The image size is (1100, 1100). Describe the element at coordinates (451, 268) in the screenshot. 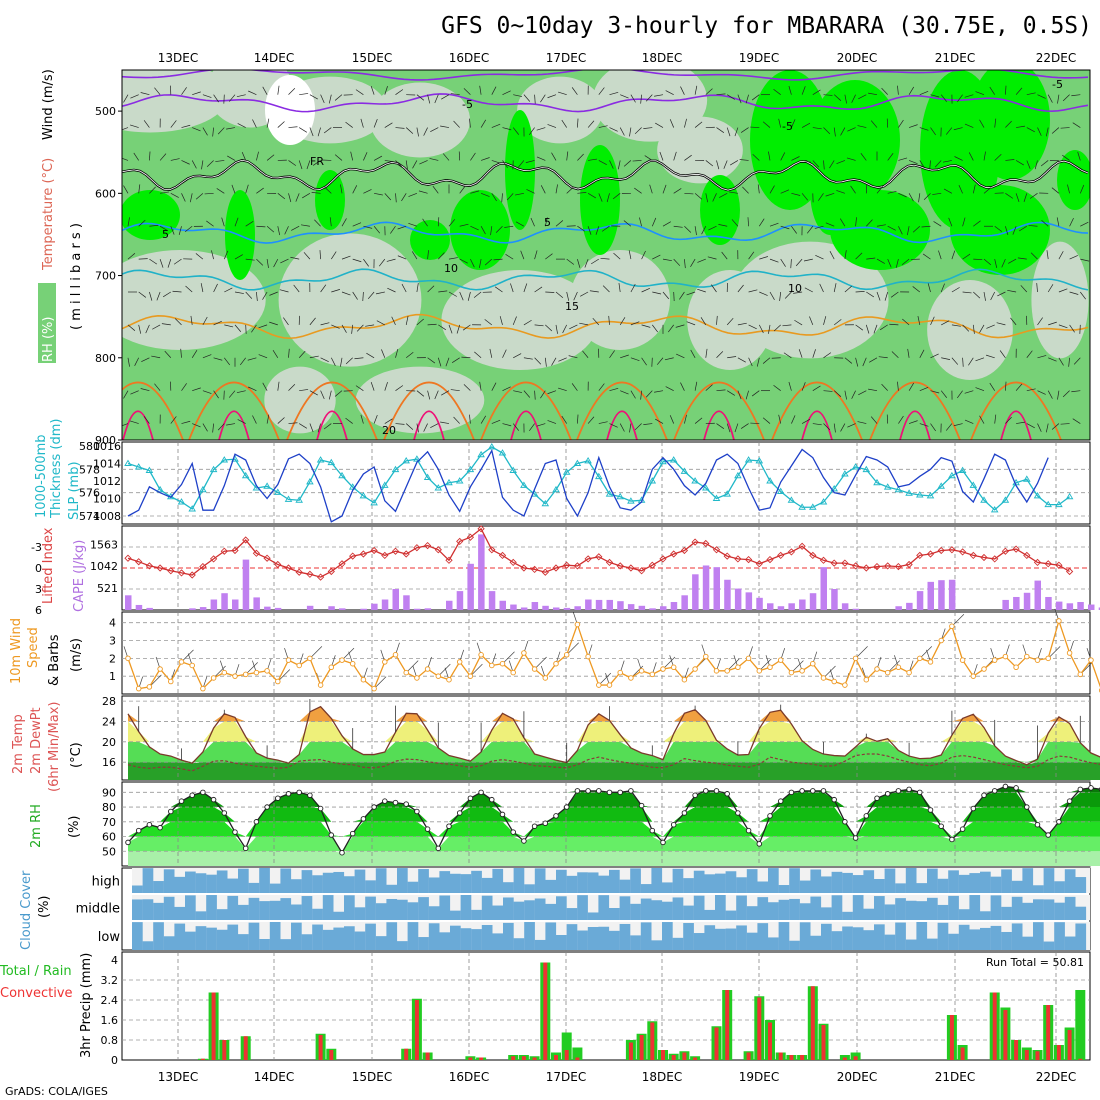

I see `contour-label: 10` at that location.